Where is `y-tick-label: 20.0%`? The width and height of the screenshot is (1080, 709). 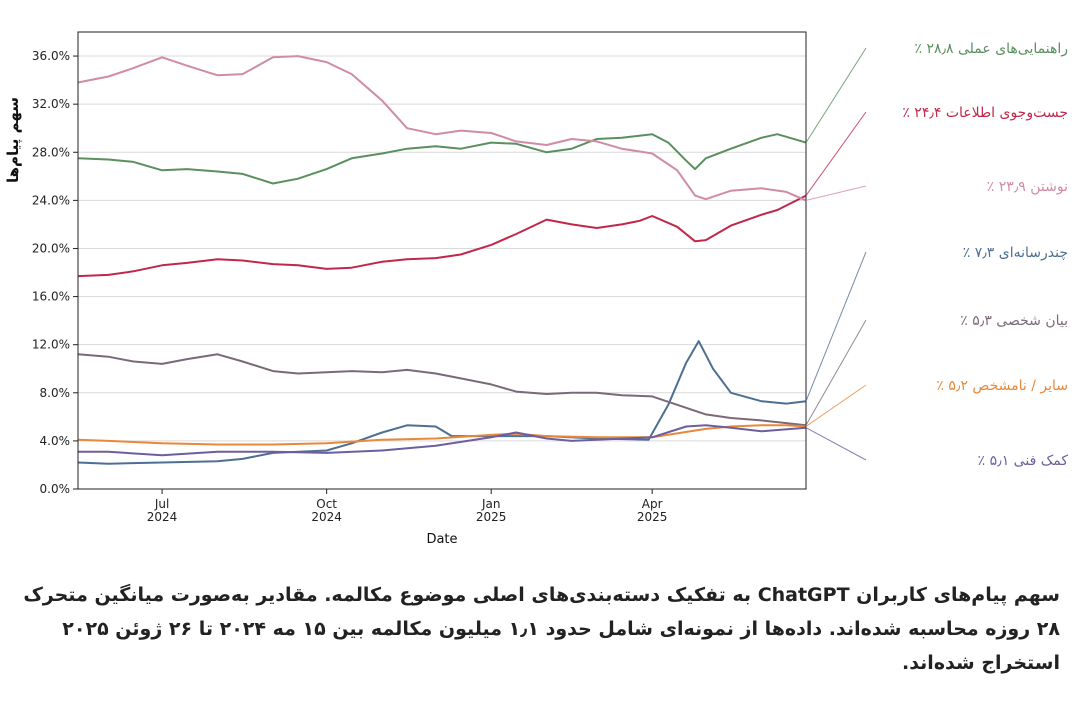
y-tick-label: 20.0% is located at coordinates (51, 248).